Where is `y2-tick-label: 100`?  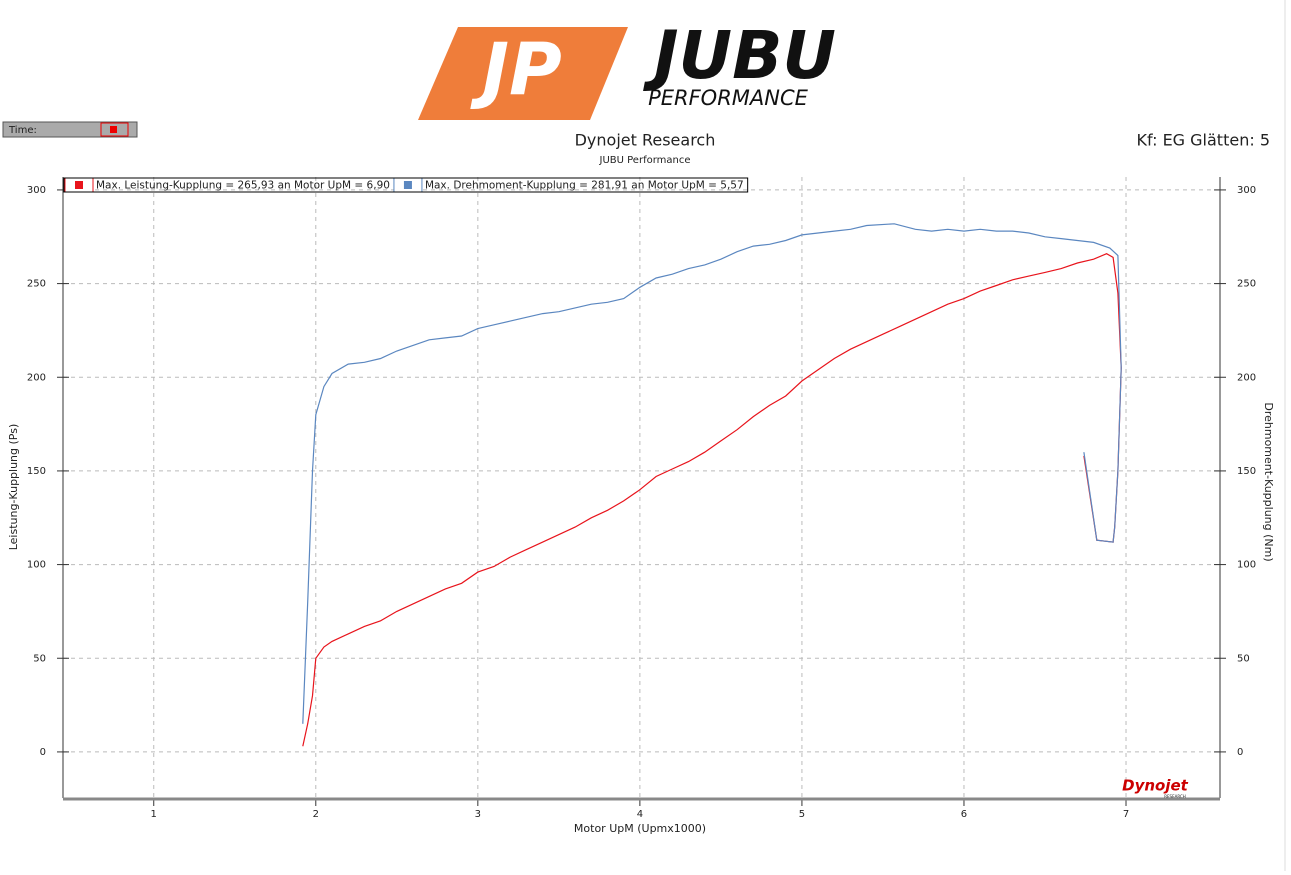
y2-tick-label: 100 is located at coordinates (1246, 565).